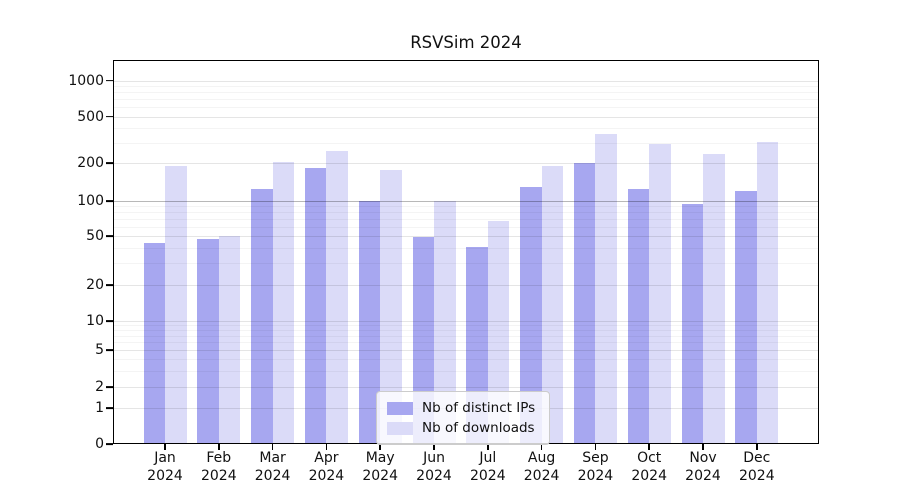 The width and height of the screenshot is (900, 500). I want to click on x-tick-label-jan: Jan 2024, so click(165, 467).